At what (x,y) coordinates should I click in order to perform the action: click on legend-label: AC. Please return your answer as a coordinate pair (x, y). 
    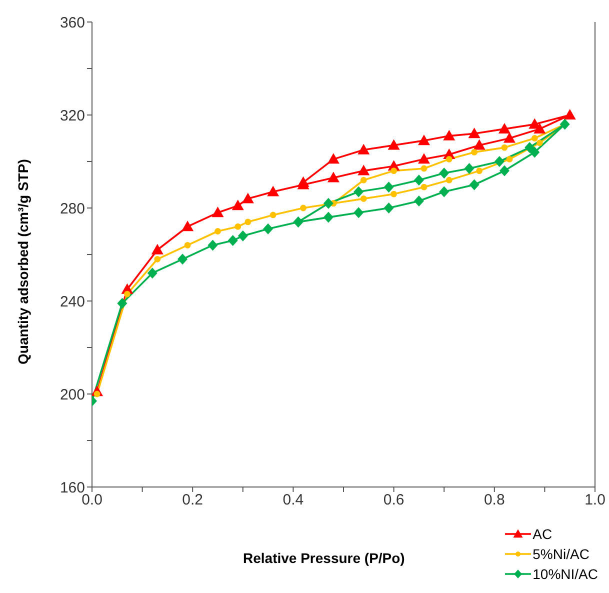
    Looking at the image, I should click on (542, 534).